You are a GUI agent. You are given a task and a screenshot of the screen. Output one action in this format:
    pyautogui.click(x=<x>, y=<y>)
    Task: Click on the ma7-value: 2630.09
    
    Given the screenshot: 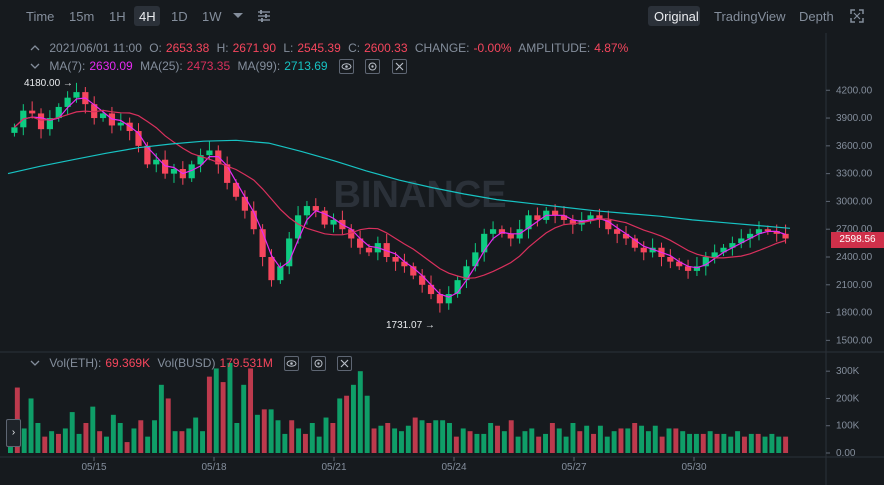 What is the action you would take?
    pyautogui.click(x=111, y=66)
    